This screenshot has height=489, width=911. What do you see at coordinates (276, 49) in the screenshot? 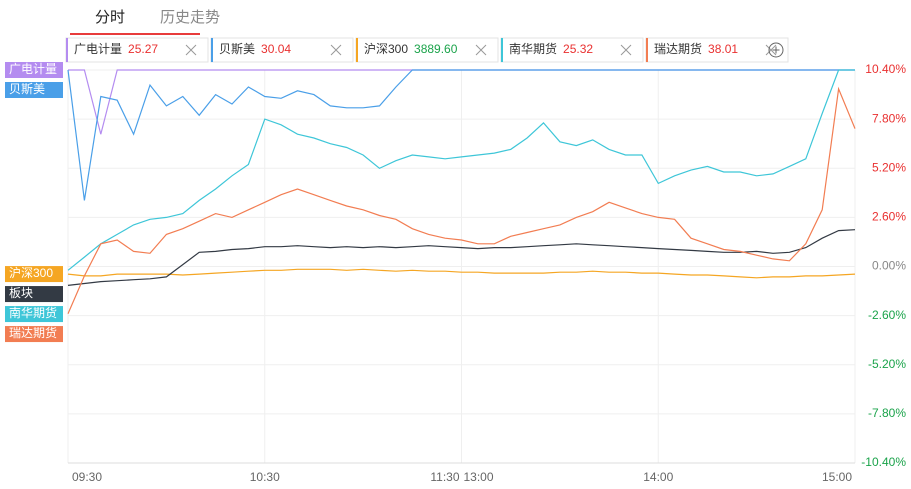
I see `legend-price: 30.04` at bounding box center [276, 49].